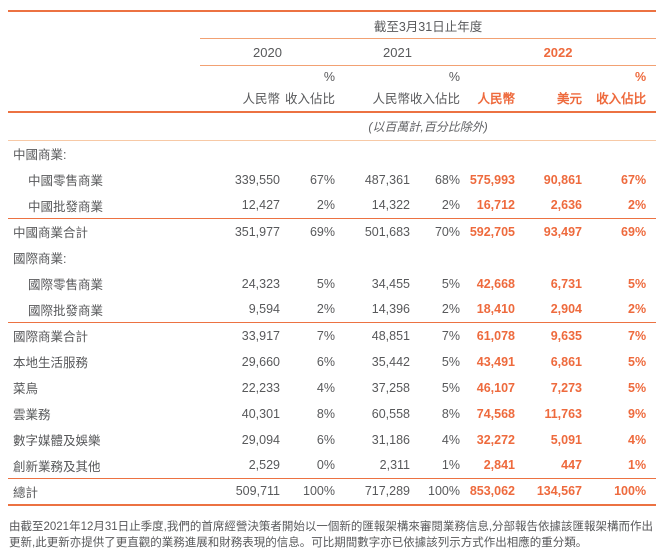  I want to click on cell-value: 134,567, so click(548, 492).